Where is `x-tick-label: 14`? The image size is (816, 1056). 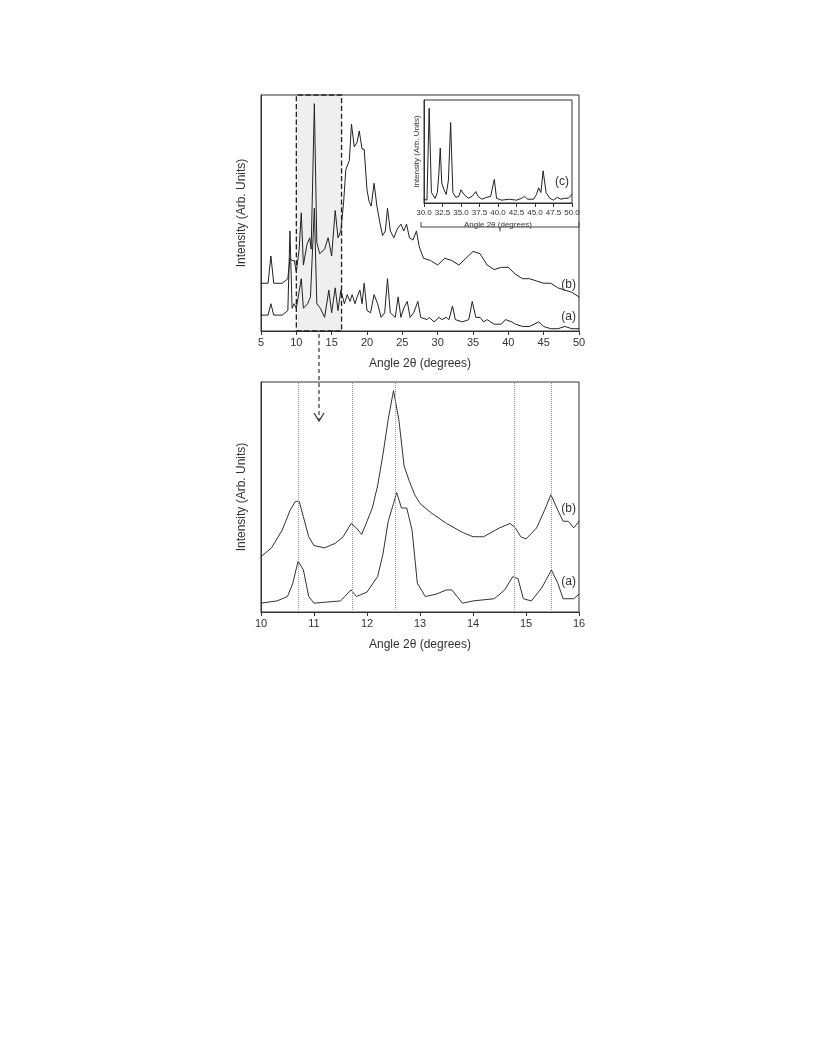 x-tick-label: 14 is located at coordinates (473, 622).